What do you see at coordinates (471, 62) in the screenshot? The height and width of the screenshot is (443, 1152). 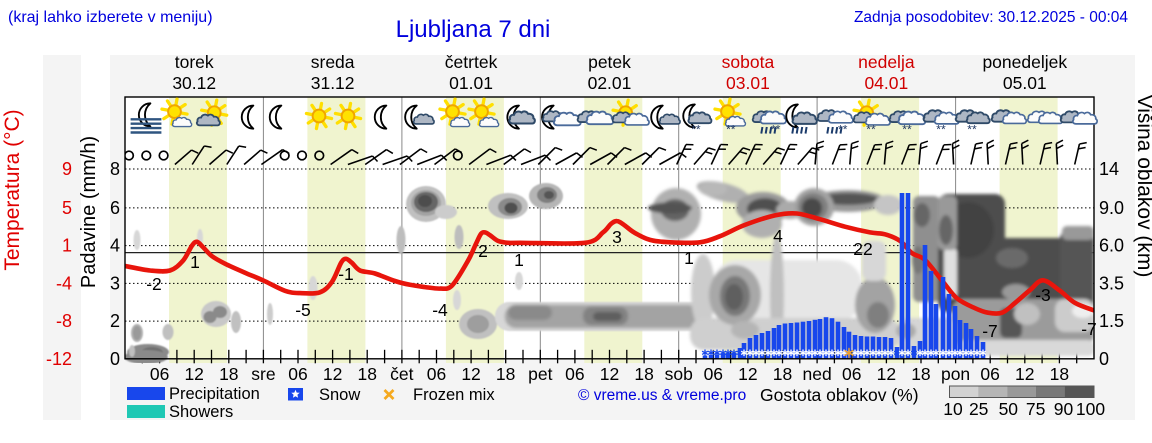 I see `svg-text: četrtek` at bounding box center [471, 62].